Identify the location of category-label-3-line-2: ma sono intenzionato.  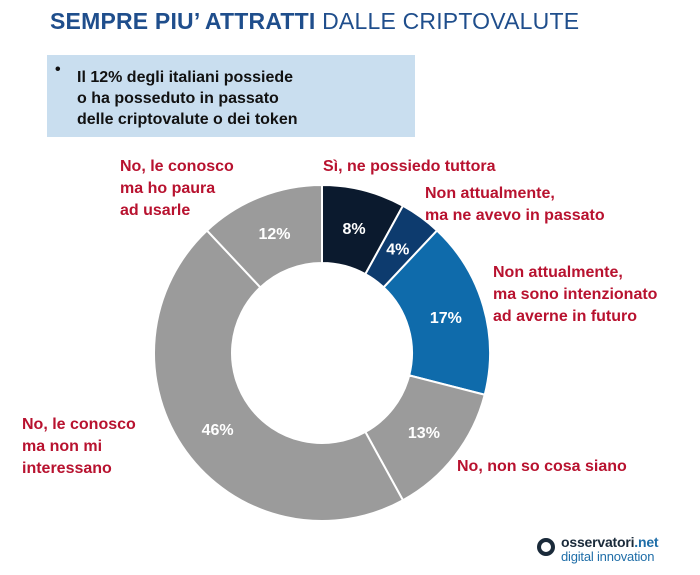
(575, 294).